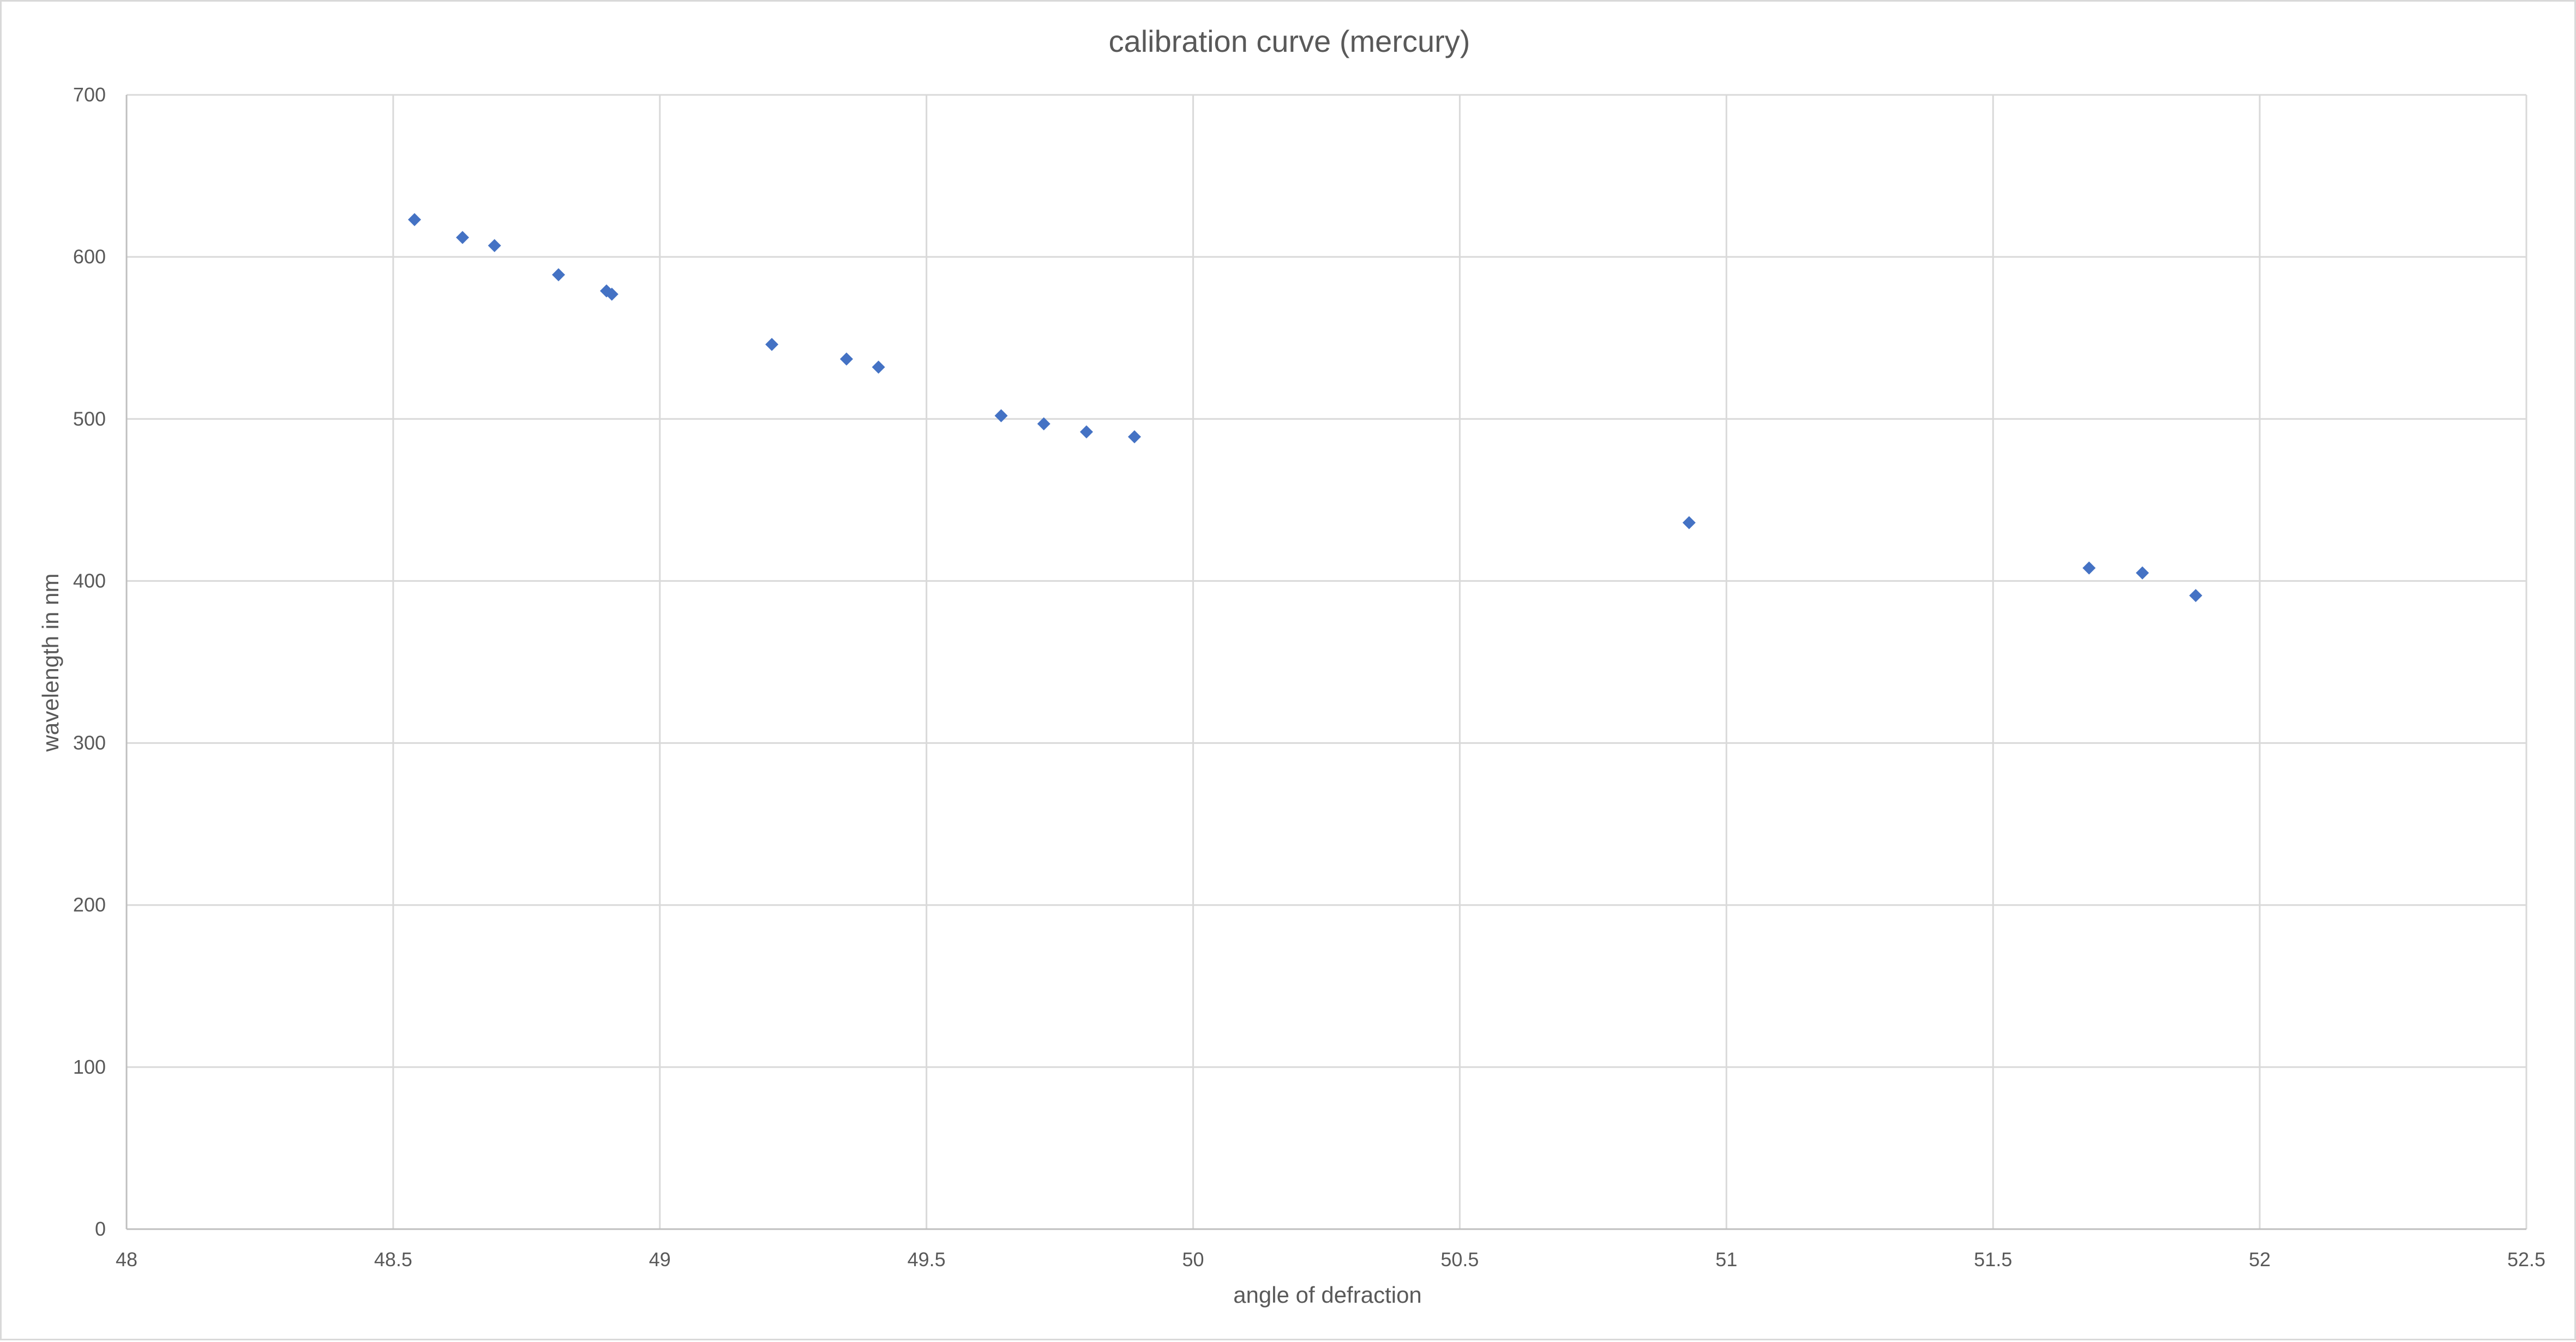 The image size is (2576, 1342). What do you see at coordinates (90, 418) in the screenshot?
I see `y-tick-label: 500` at bounding box center [90, 418].